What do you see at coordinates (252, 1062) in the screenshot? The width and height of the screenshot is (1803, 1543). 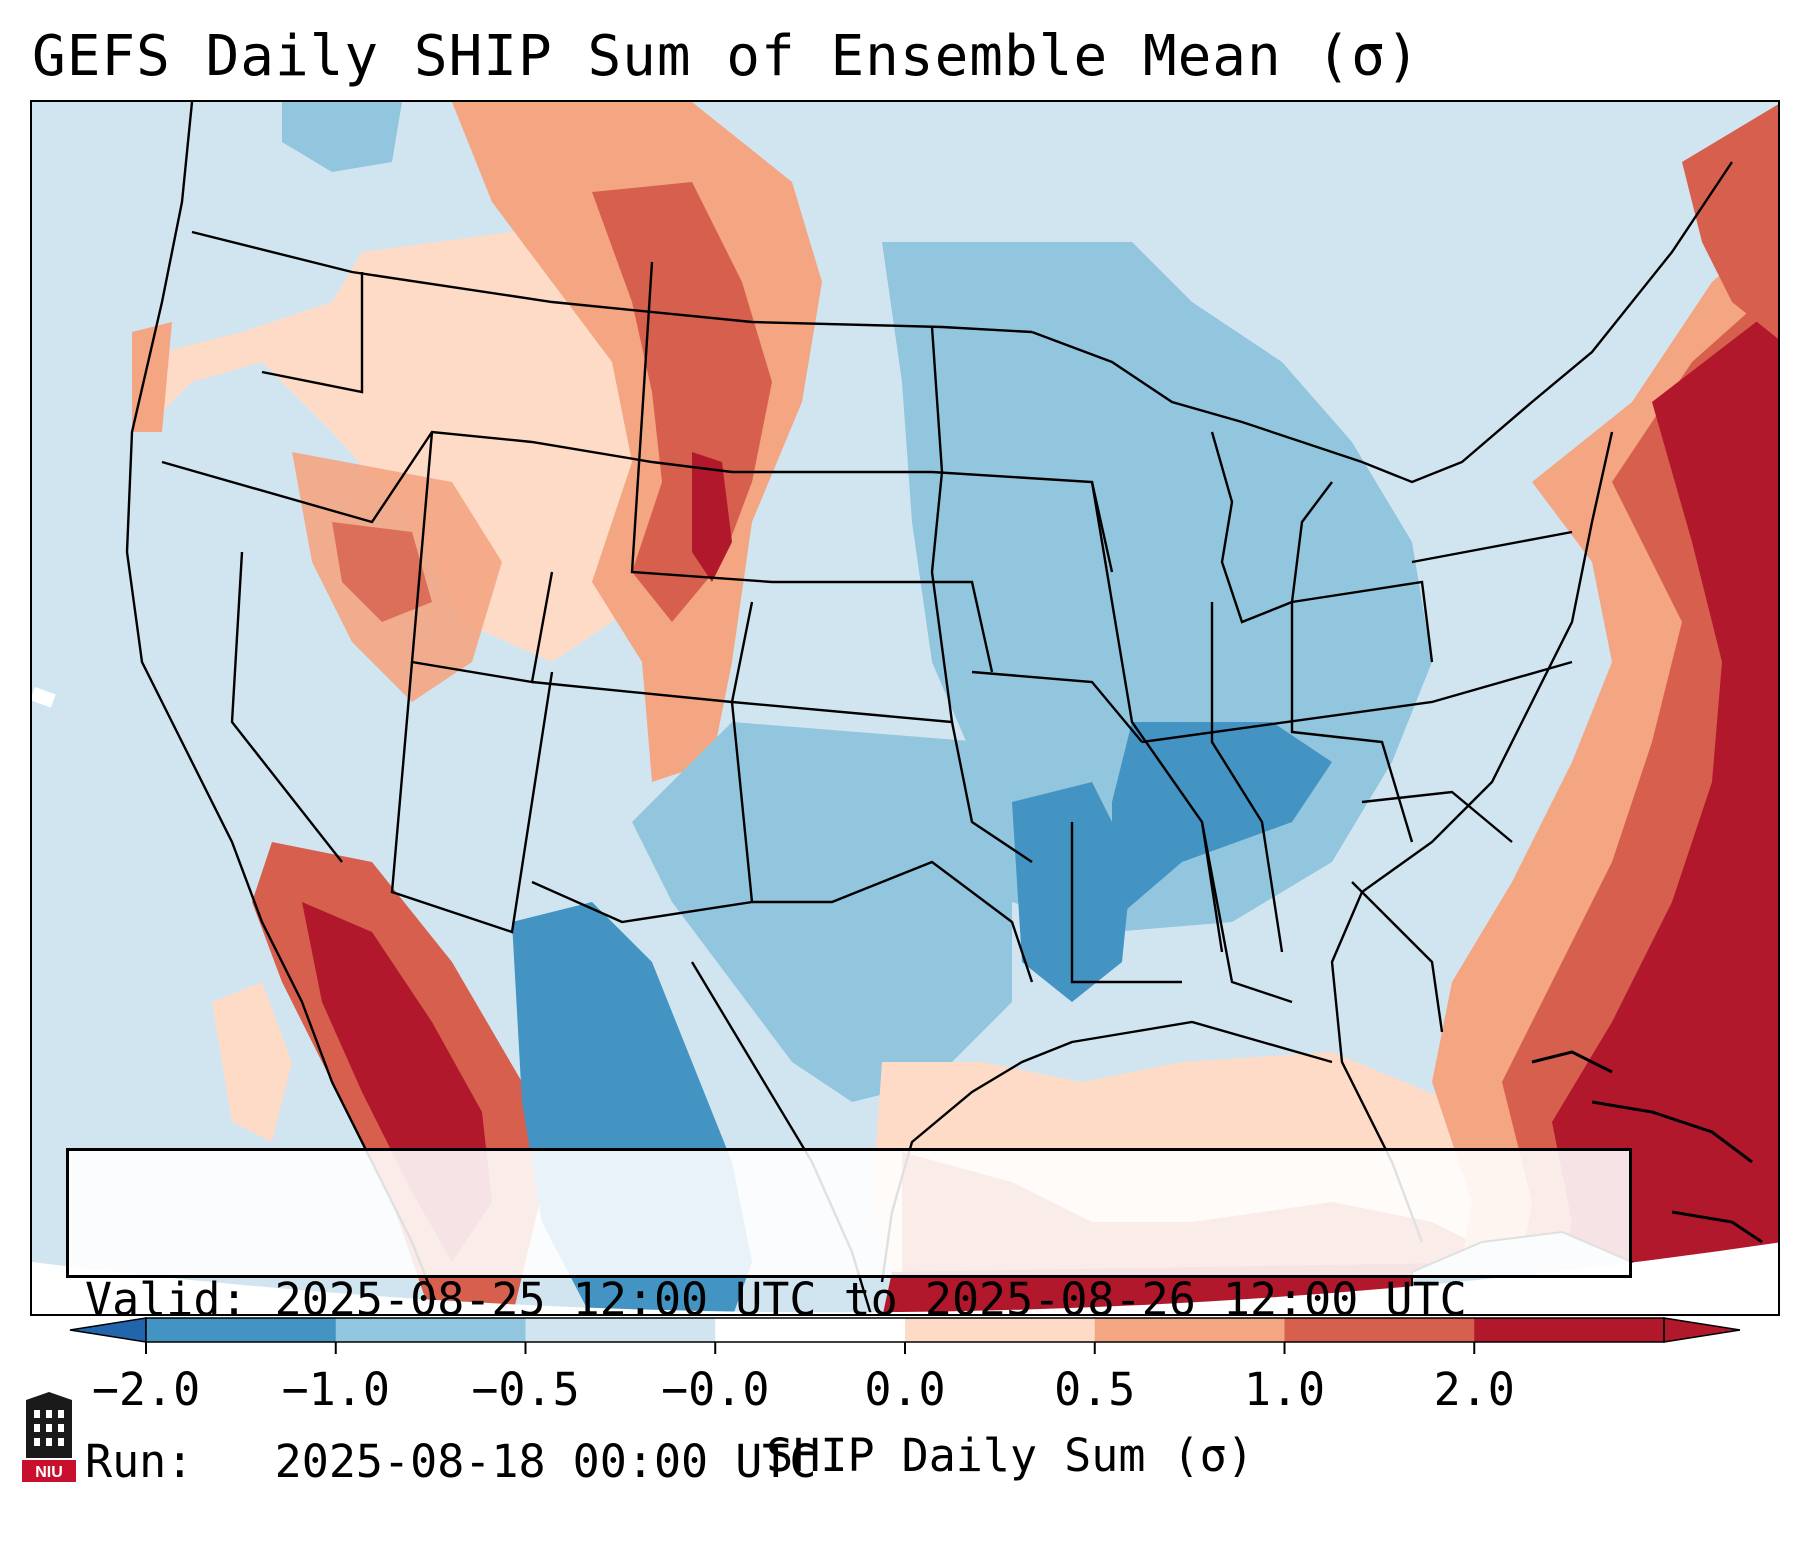 I see `field-baja-light` at bounding box center [252, 1062].